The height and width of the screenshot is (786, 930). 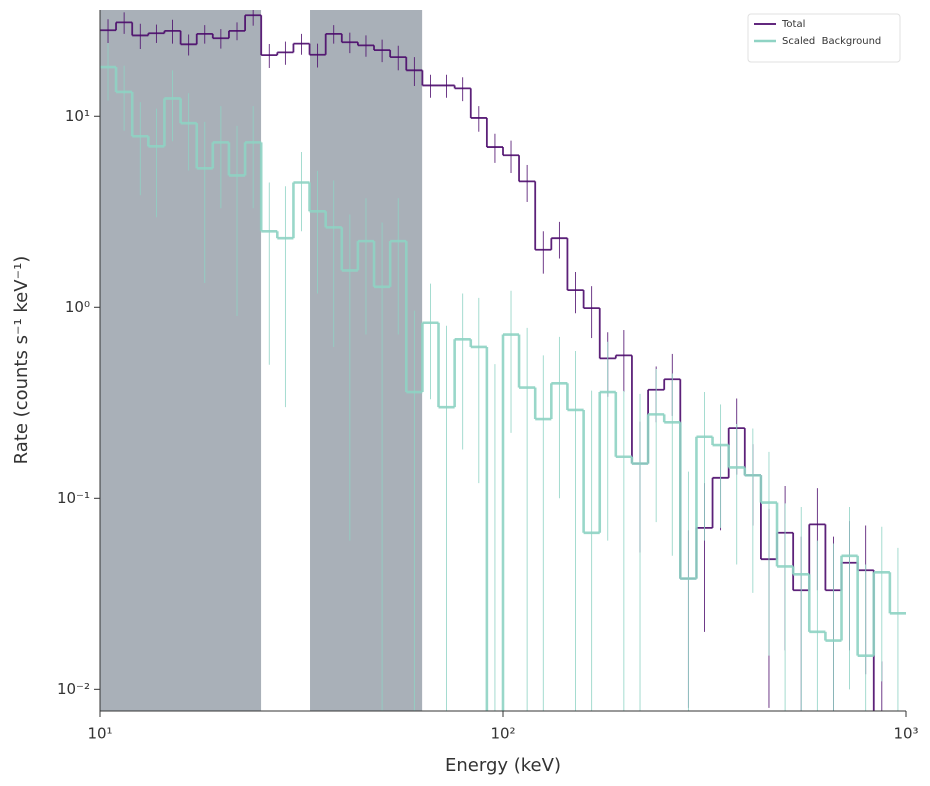 I want to click on legend: Total Scaled Background, so click(x=824, y=38).